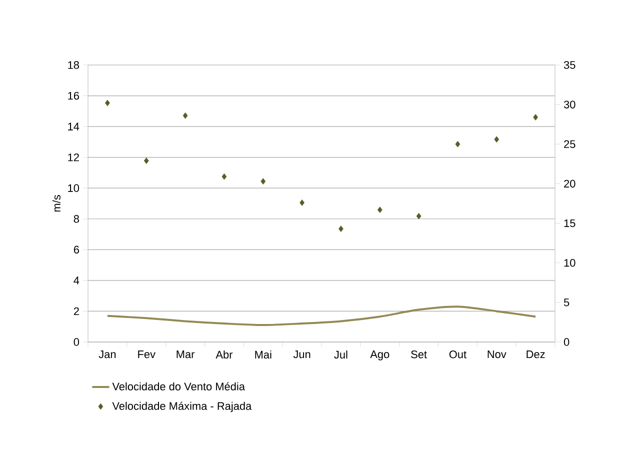 This screenshot has height=457, width=629. Describe the element at coordinates (263, 354) in the screenshot. I see `x-tick-label: Mai` at that location.